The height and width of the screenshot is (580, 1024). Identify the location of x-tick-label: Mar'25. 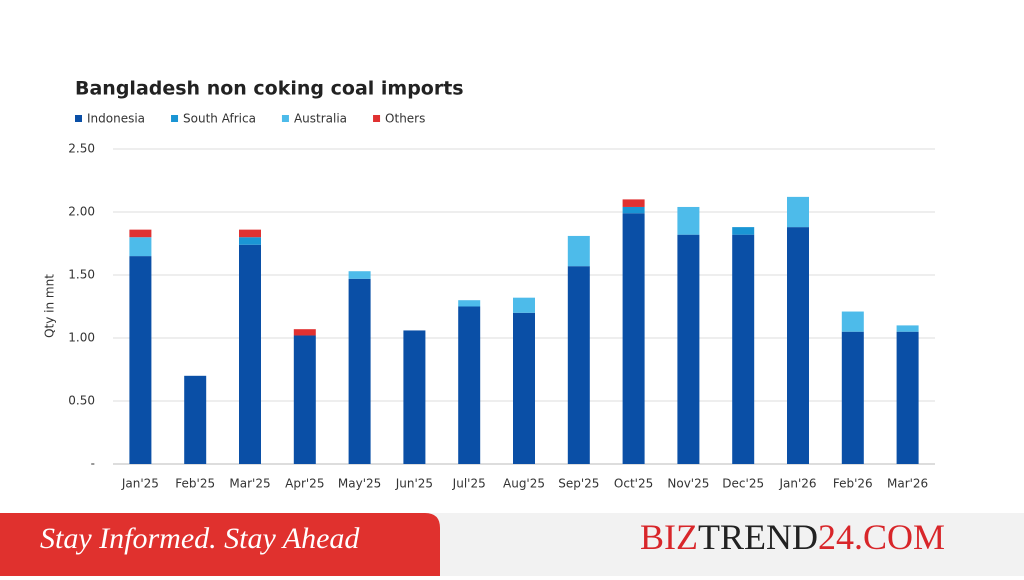
(249, 484).